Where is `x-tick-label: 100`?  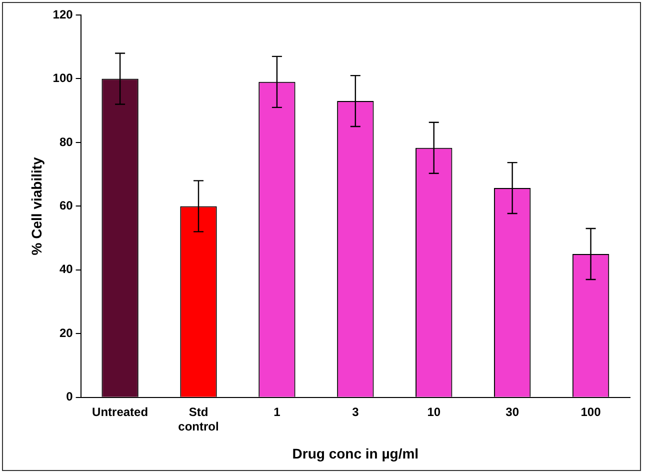
x-tick-label: 100 is located at coordinates (591, 411).